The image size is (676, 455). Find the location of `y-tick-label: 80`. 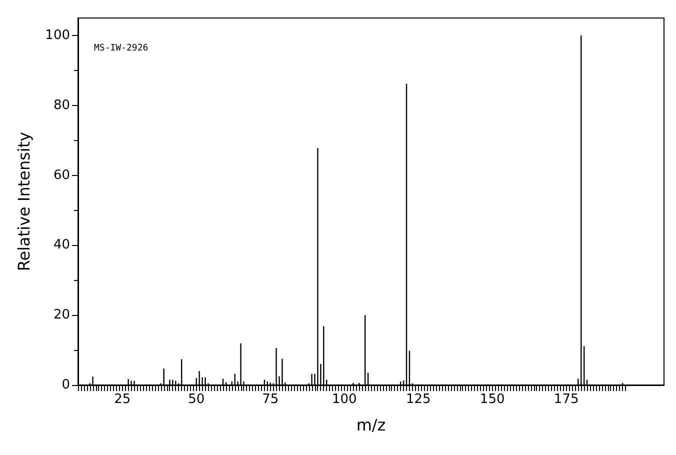

y-tick-label: 80 is located at coordinates (61, 105).